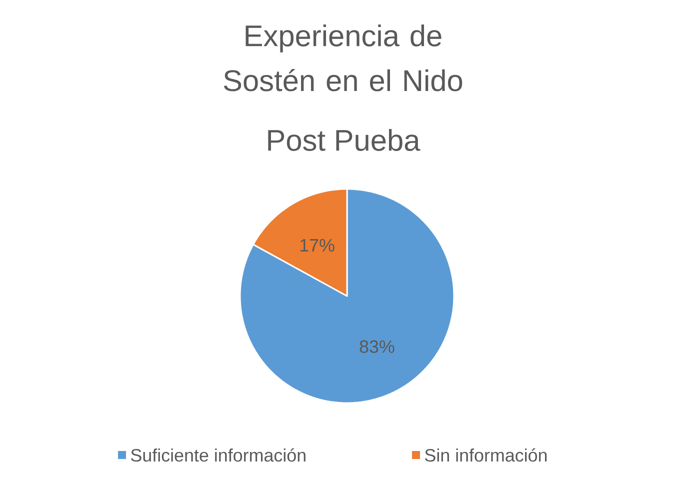  I want to click on data-label: 17%, so click(317, 245).